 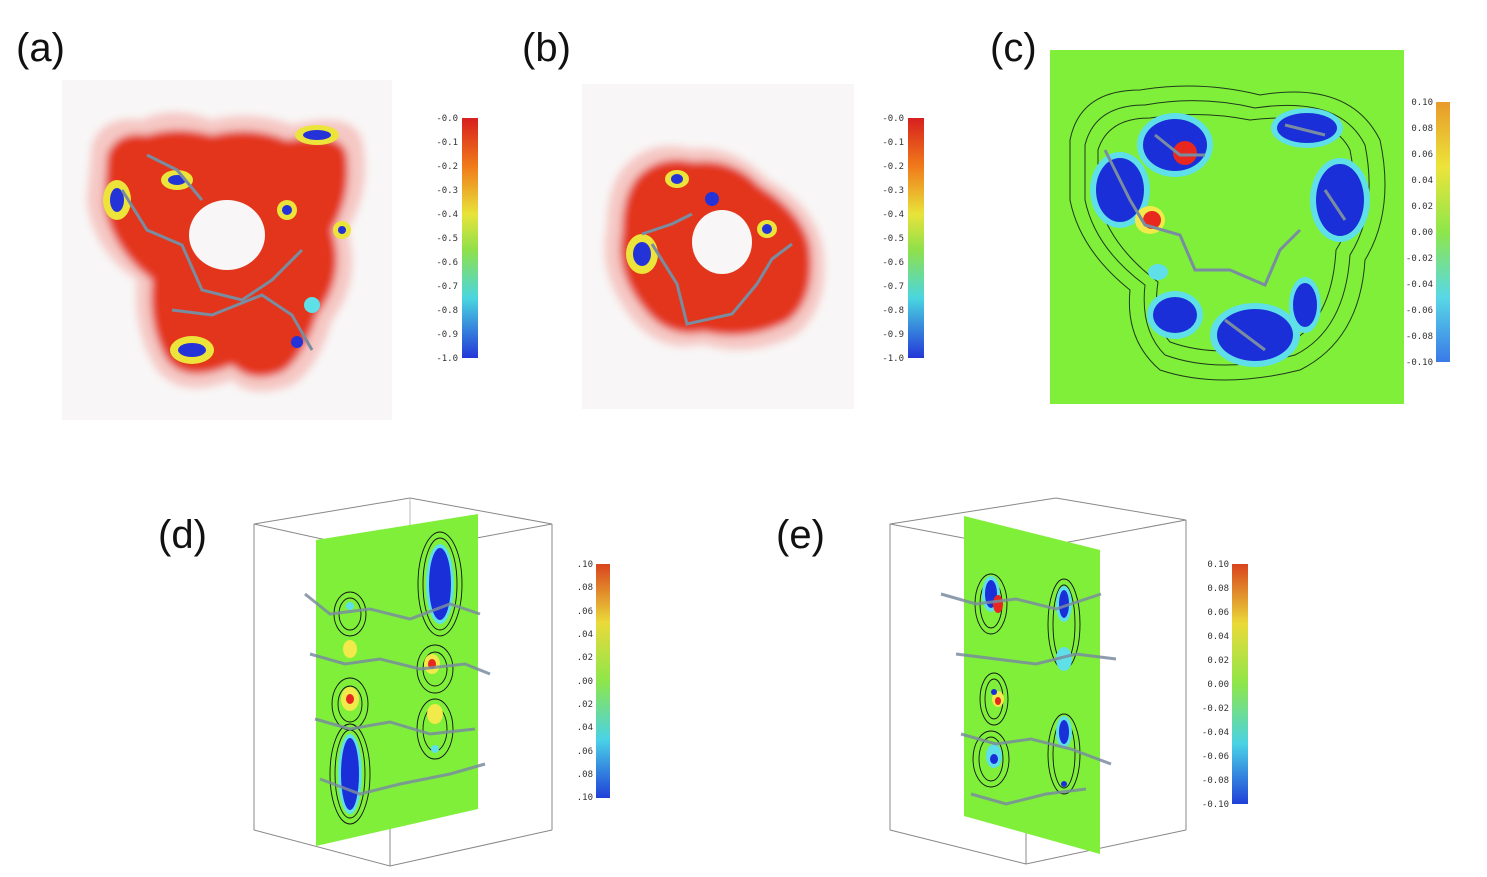 I want to click on panel-label-a: (a), so click(x=40, y=48).